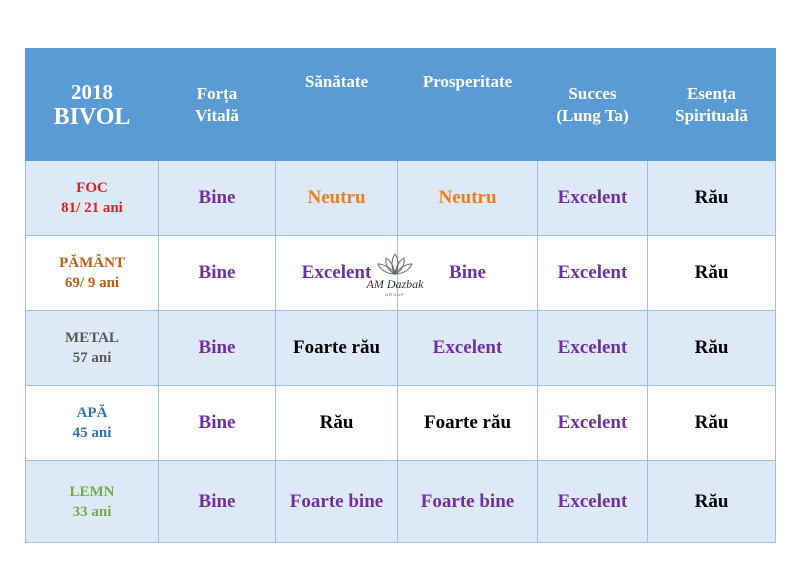 The image size is (800, 583). I want to click on header-column: Forța Vitală, so click(217, 104).